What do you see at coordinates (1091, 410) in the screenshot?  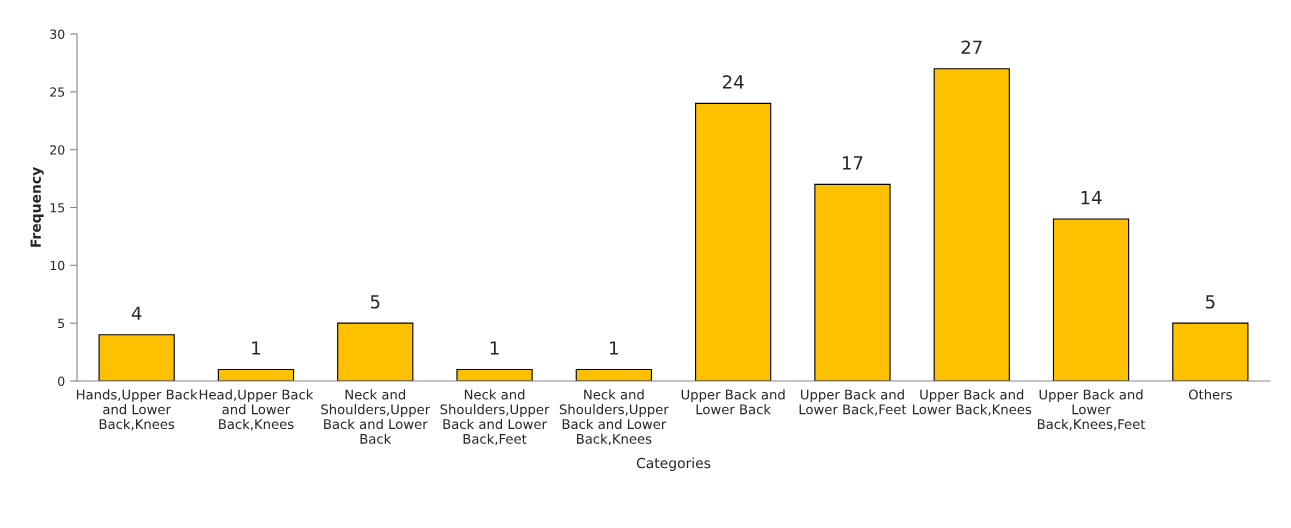 I see `x-tick-label: Upper Back and Lower Back,Knees,Feet` at bounding box center [1091, 410].